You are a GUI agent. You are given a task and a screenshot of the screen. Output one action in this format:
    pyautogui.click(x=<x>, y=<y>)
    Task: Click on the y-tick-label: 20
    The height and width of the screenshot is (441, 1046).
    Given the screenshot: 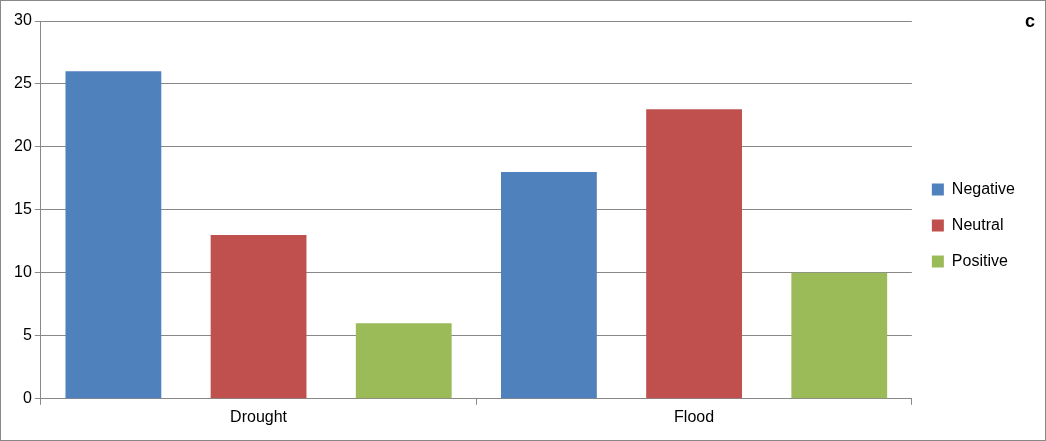 What is the action you would take?
    pyautogui.click(x=23, y=146)
    